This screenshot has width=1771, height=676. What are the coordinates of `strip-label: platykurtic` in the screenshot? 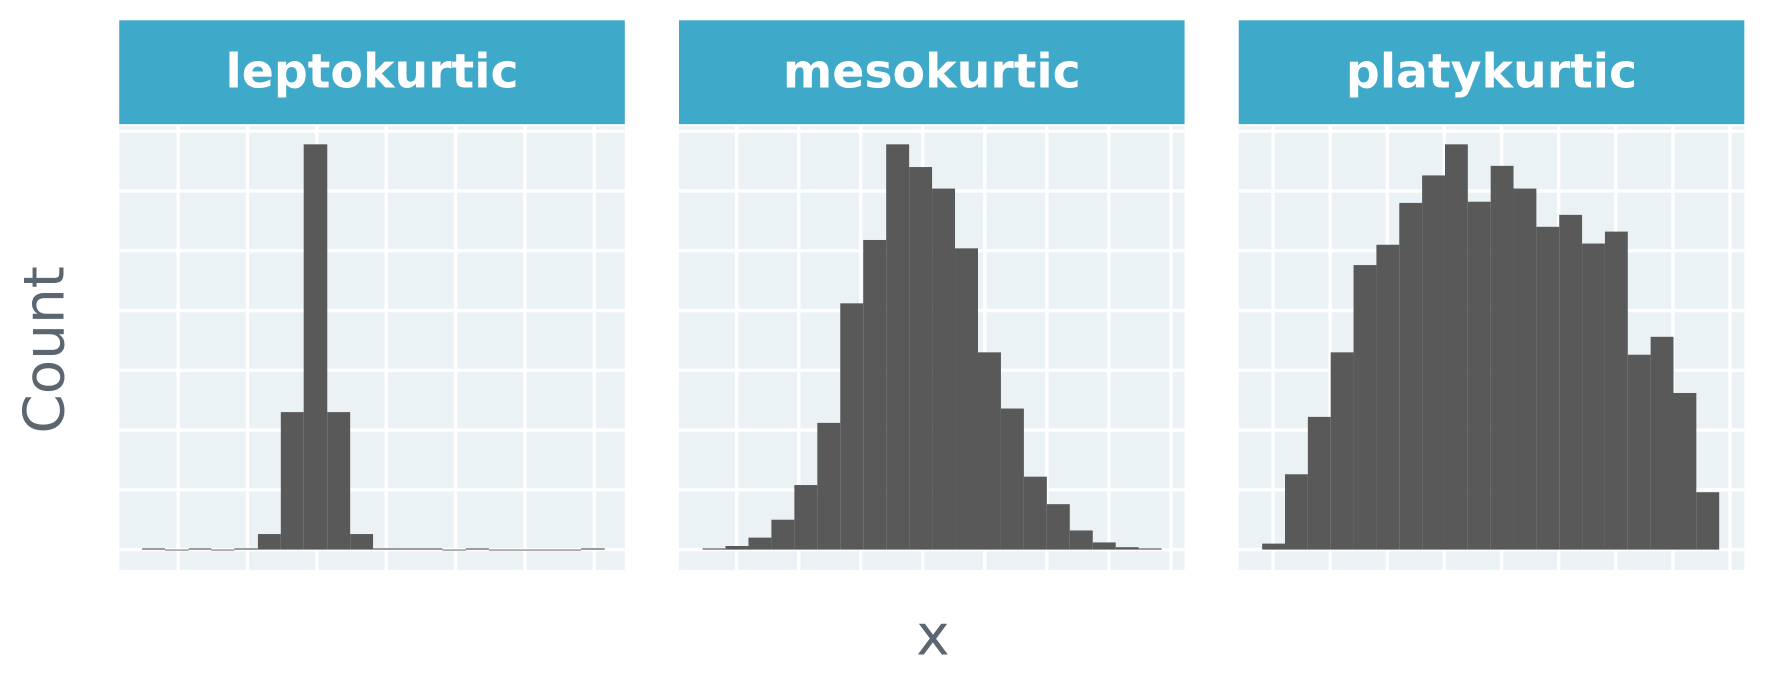 It's located at (1491, 71).